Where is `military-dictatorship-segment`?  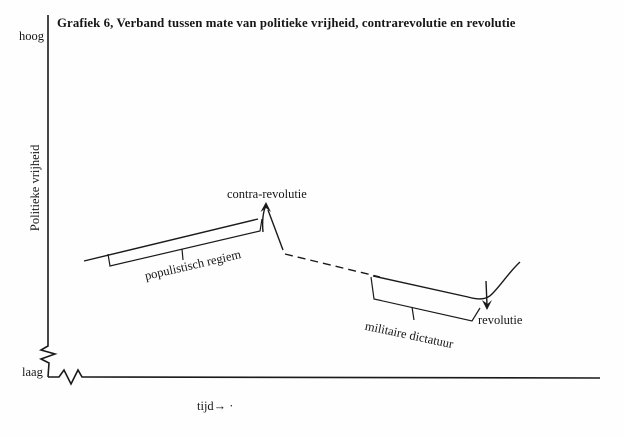 military-dictatorship-segment is located at coordinates (445, 291).